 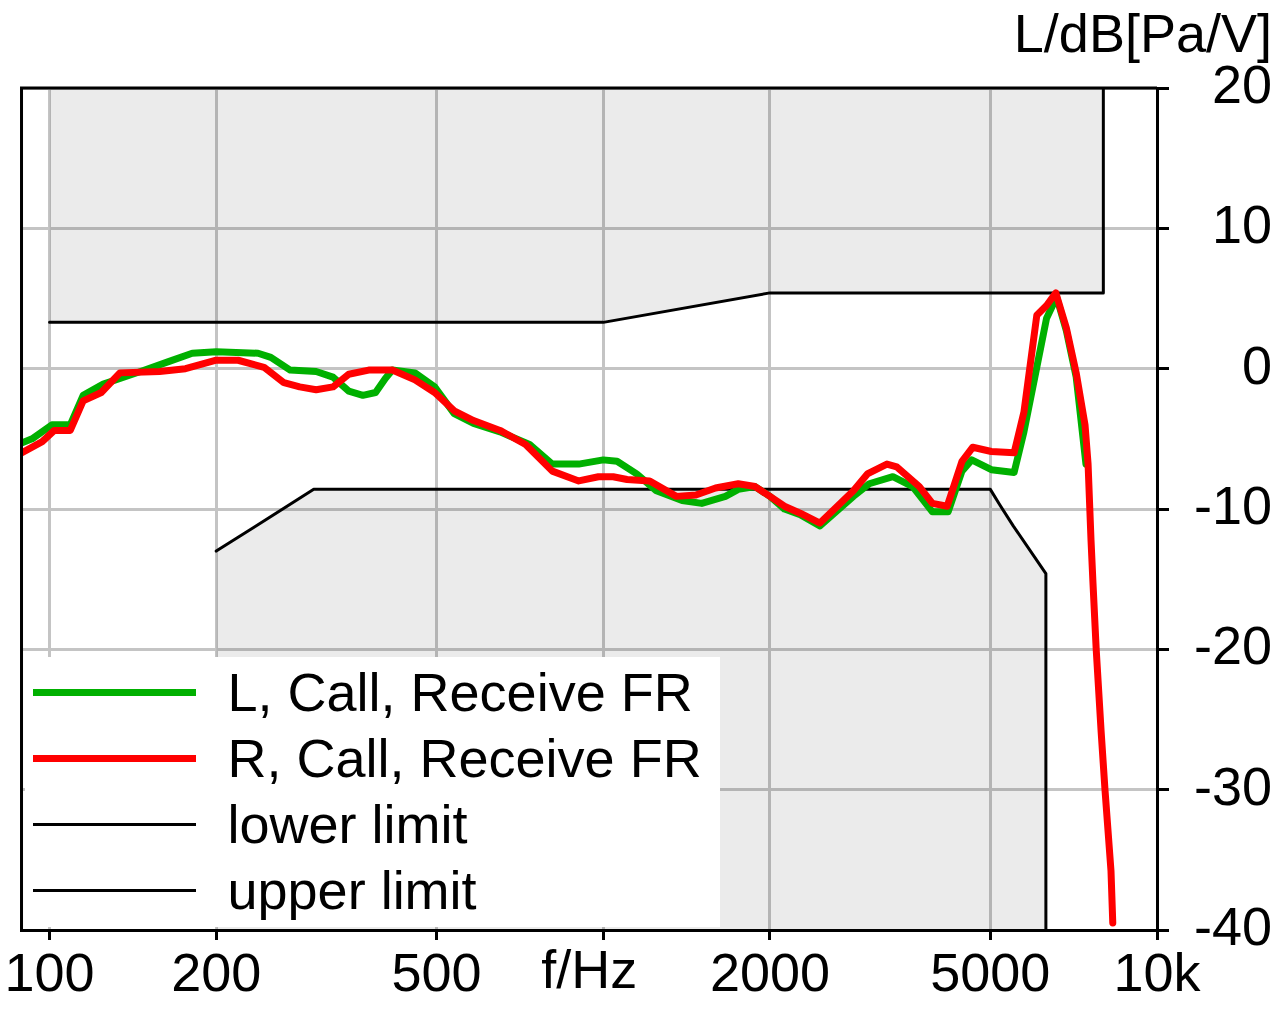 What do you see at coordinates (1232, 645) in the screenshot?
I see `y-tick-label: -20` at bounding box center [1232, 645].